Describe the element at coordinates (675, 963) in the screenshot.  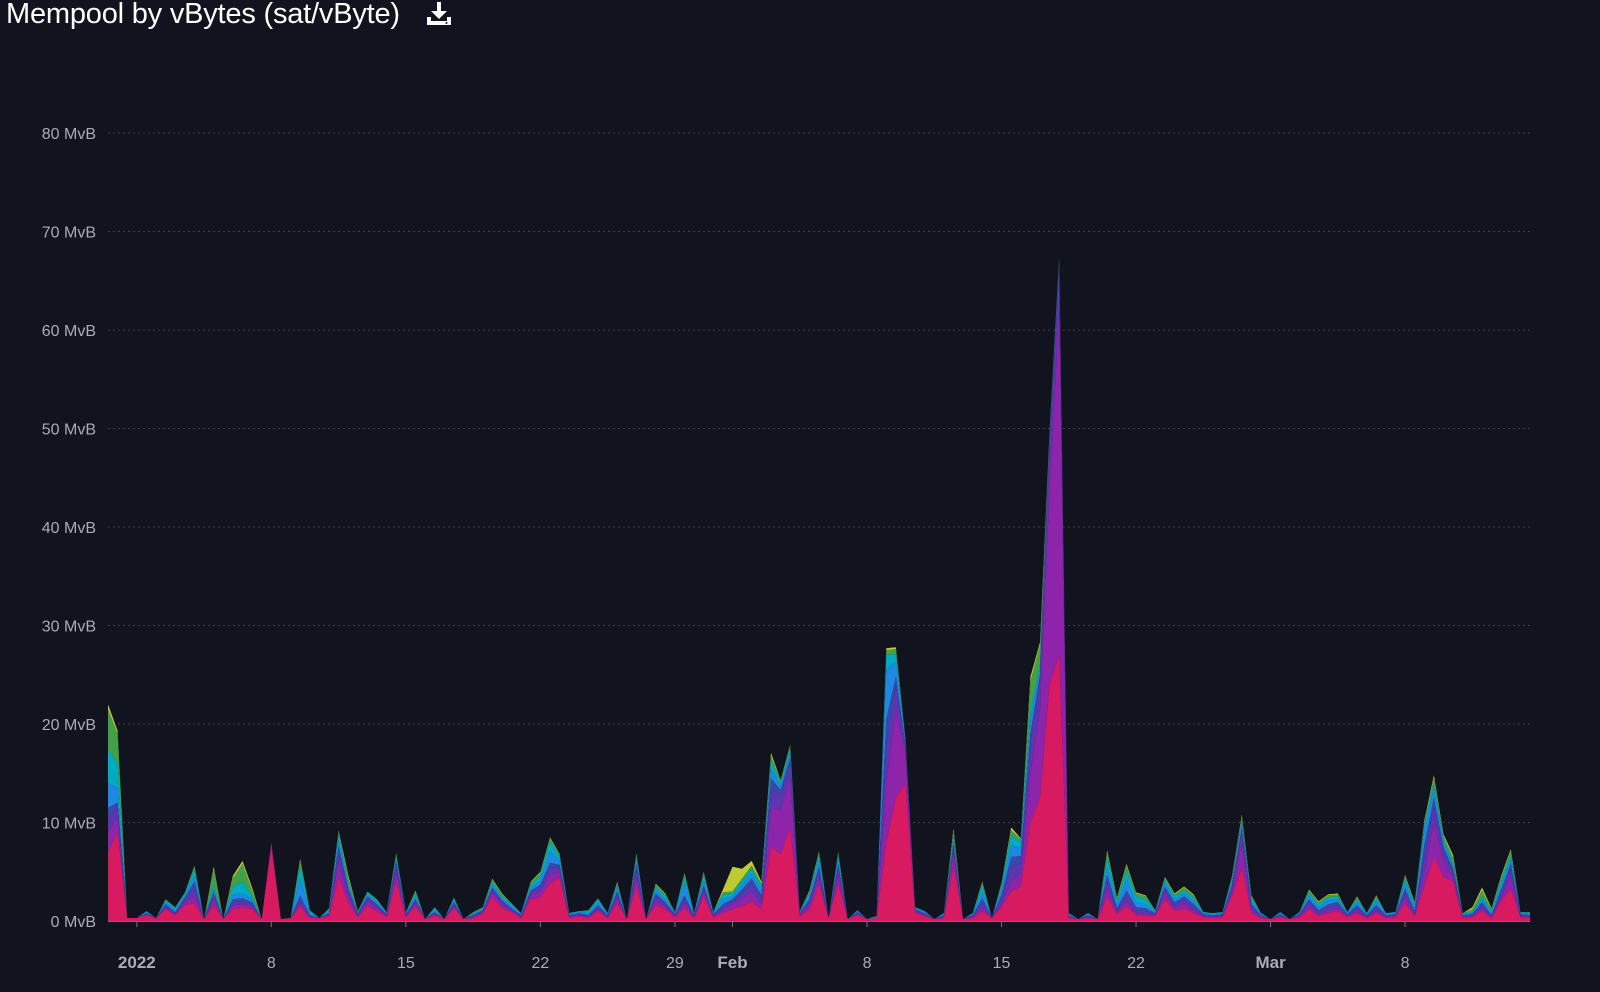
I see `x-tick-label: 29` at that location.